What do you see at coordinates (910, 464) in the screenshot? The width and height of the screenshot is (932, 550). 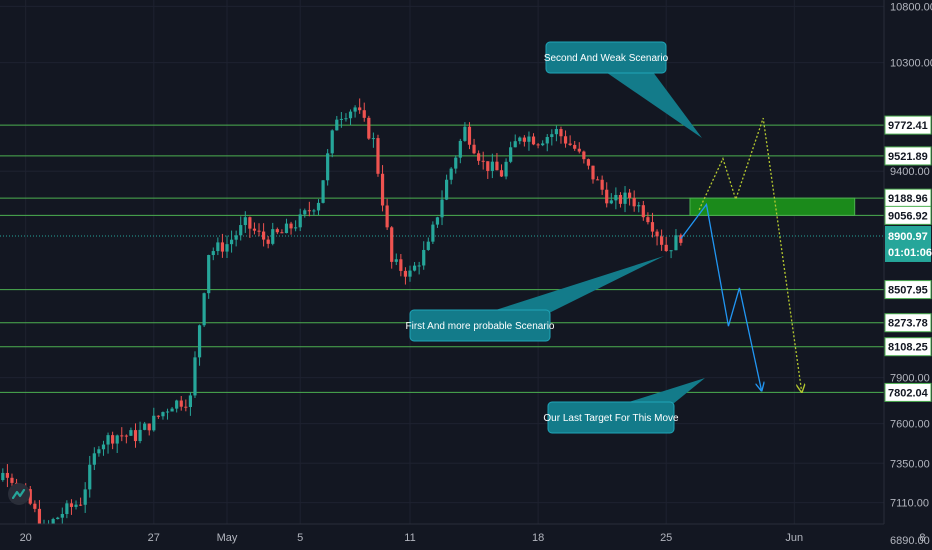 I see `price-tick-label: 7350.00` at bounding box center [910, 464].